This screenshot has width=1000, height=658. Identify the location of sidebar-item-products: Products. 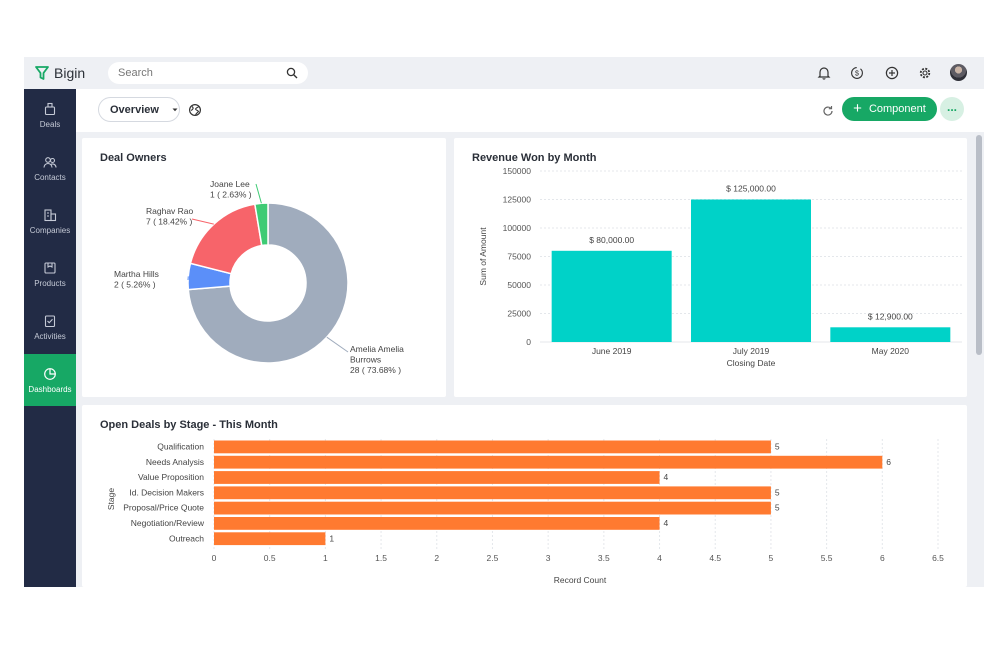
(50, 274).